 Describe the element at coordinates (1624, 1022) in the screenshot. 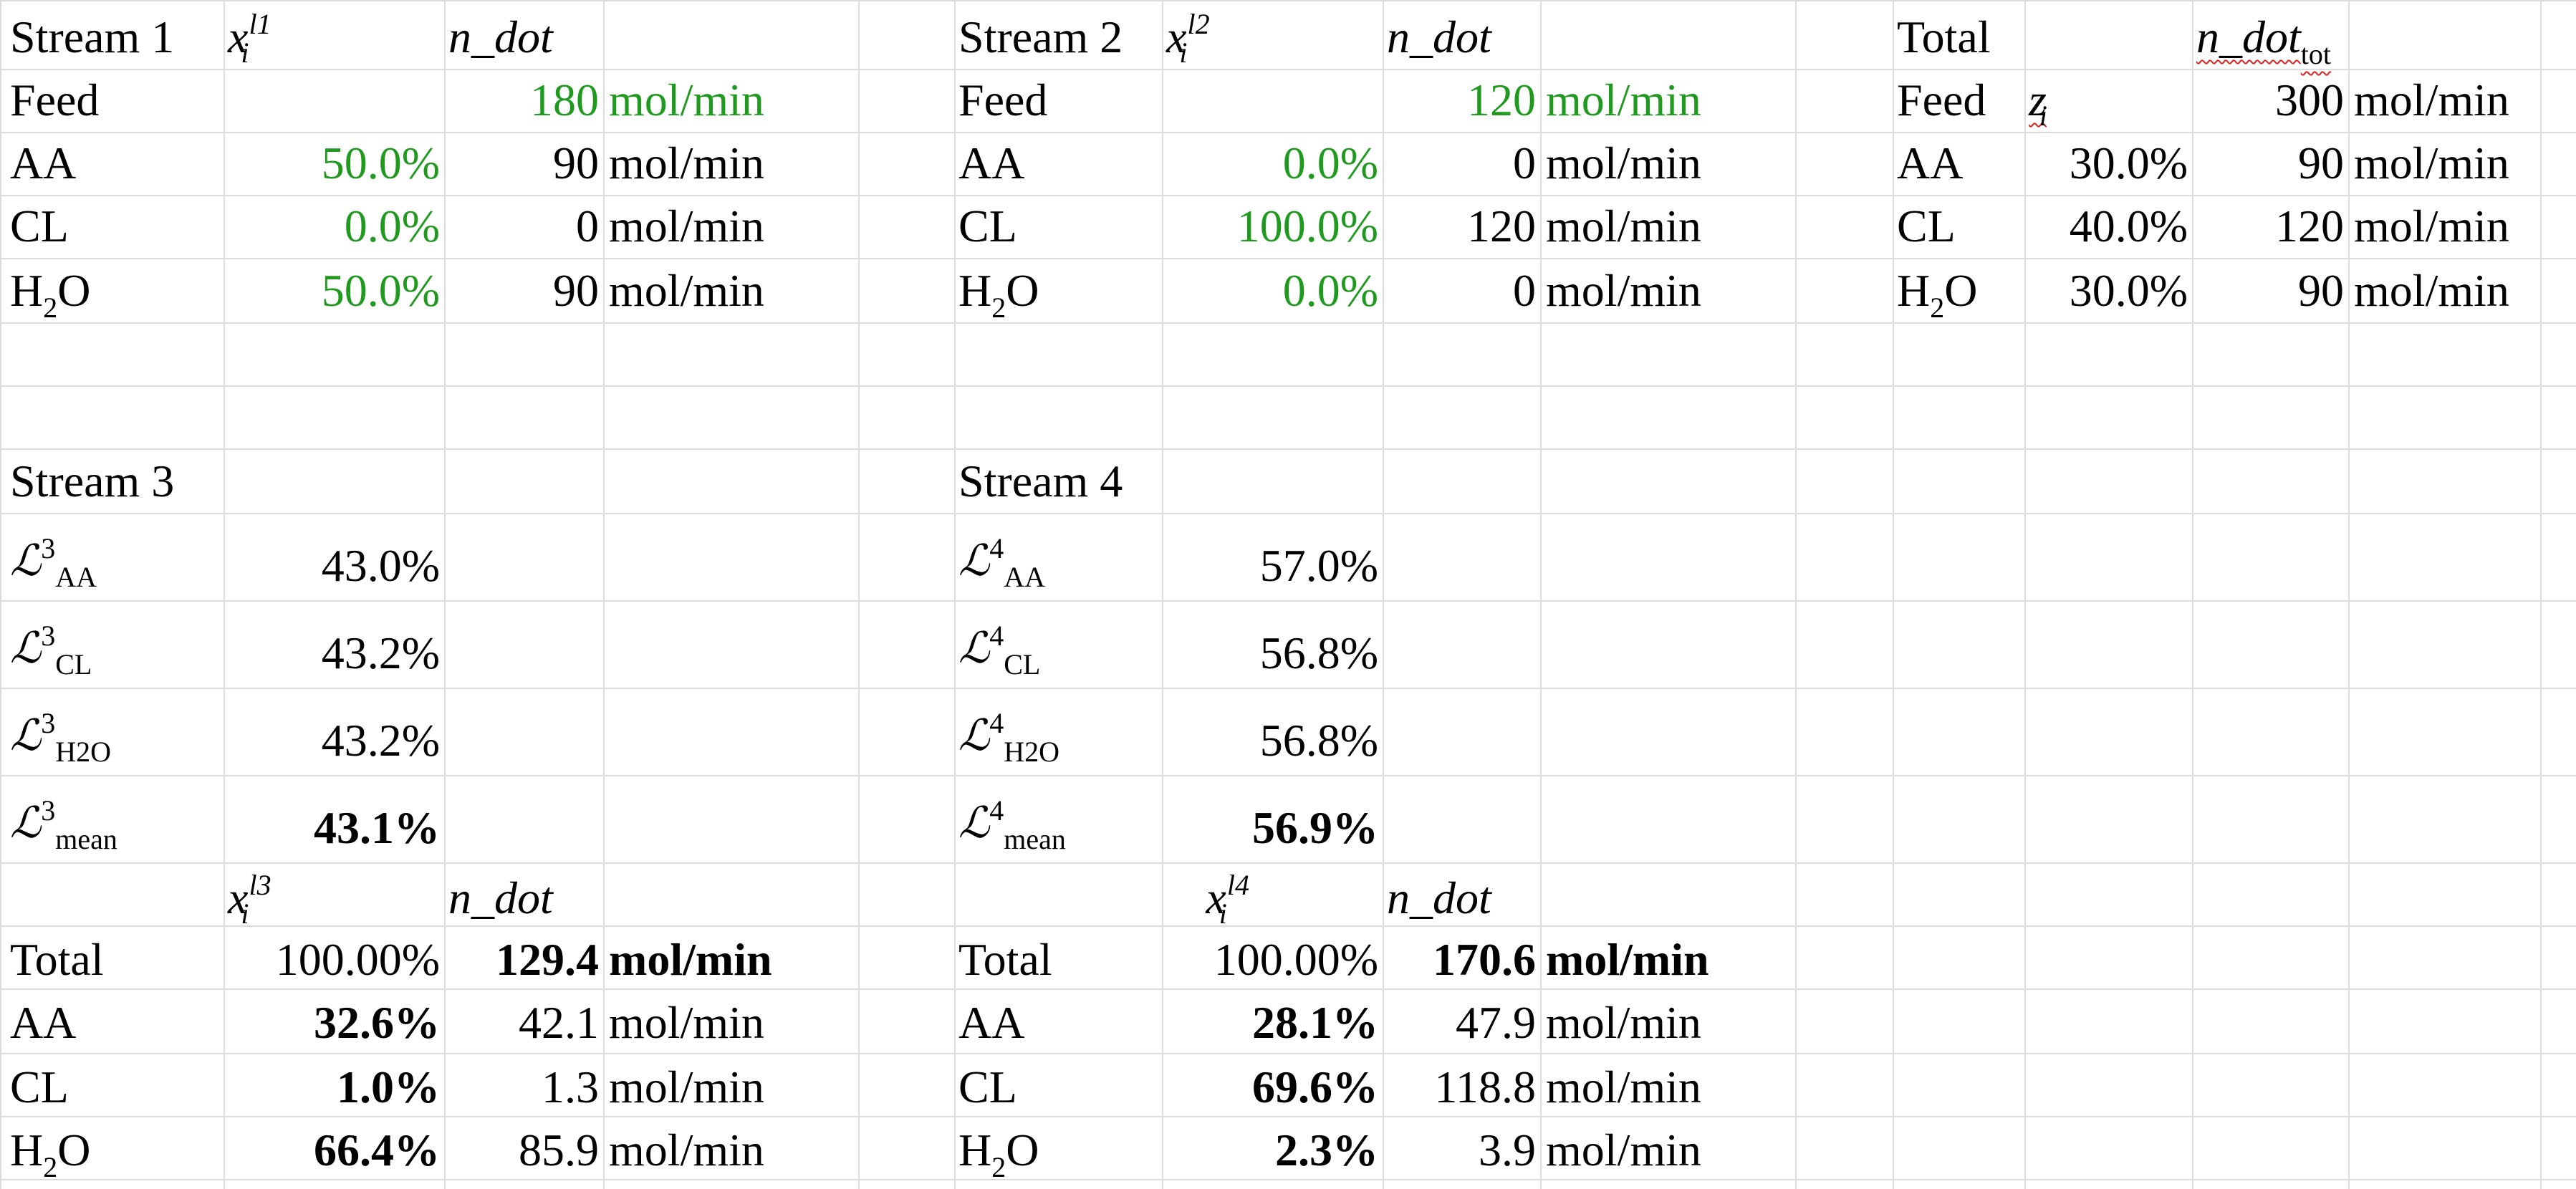

I see `stream4-row-aa-unit: mol/min` at that location.